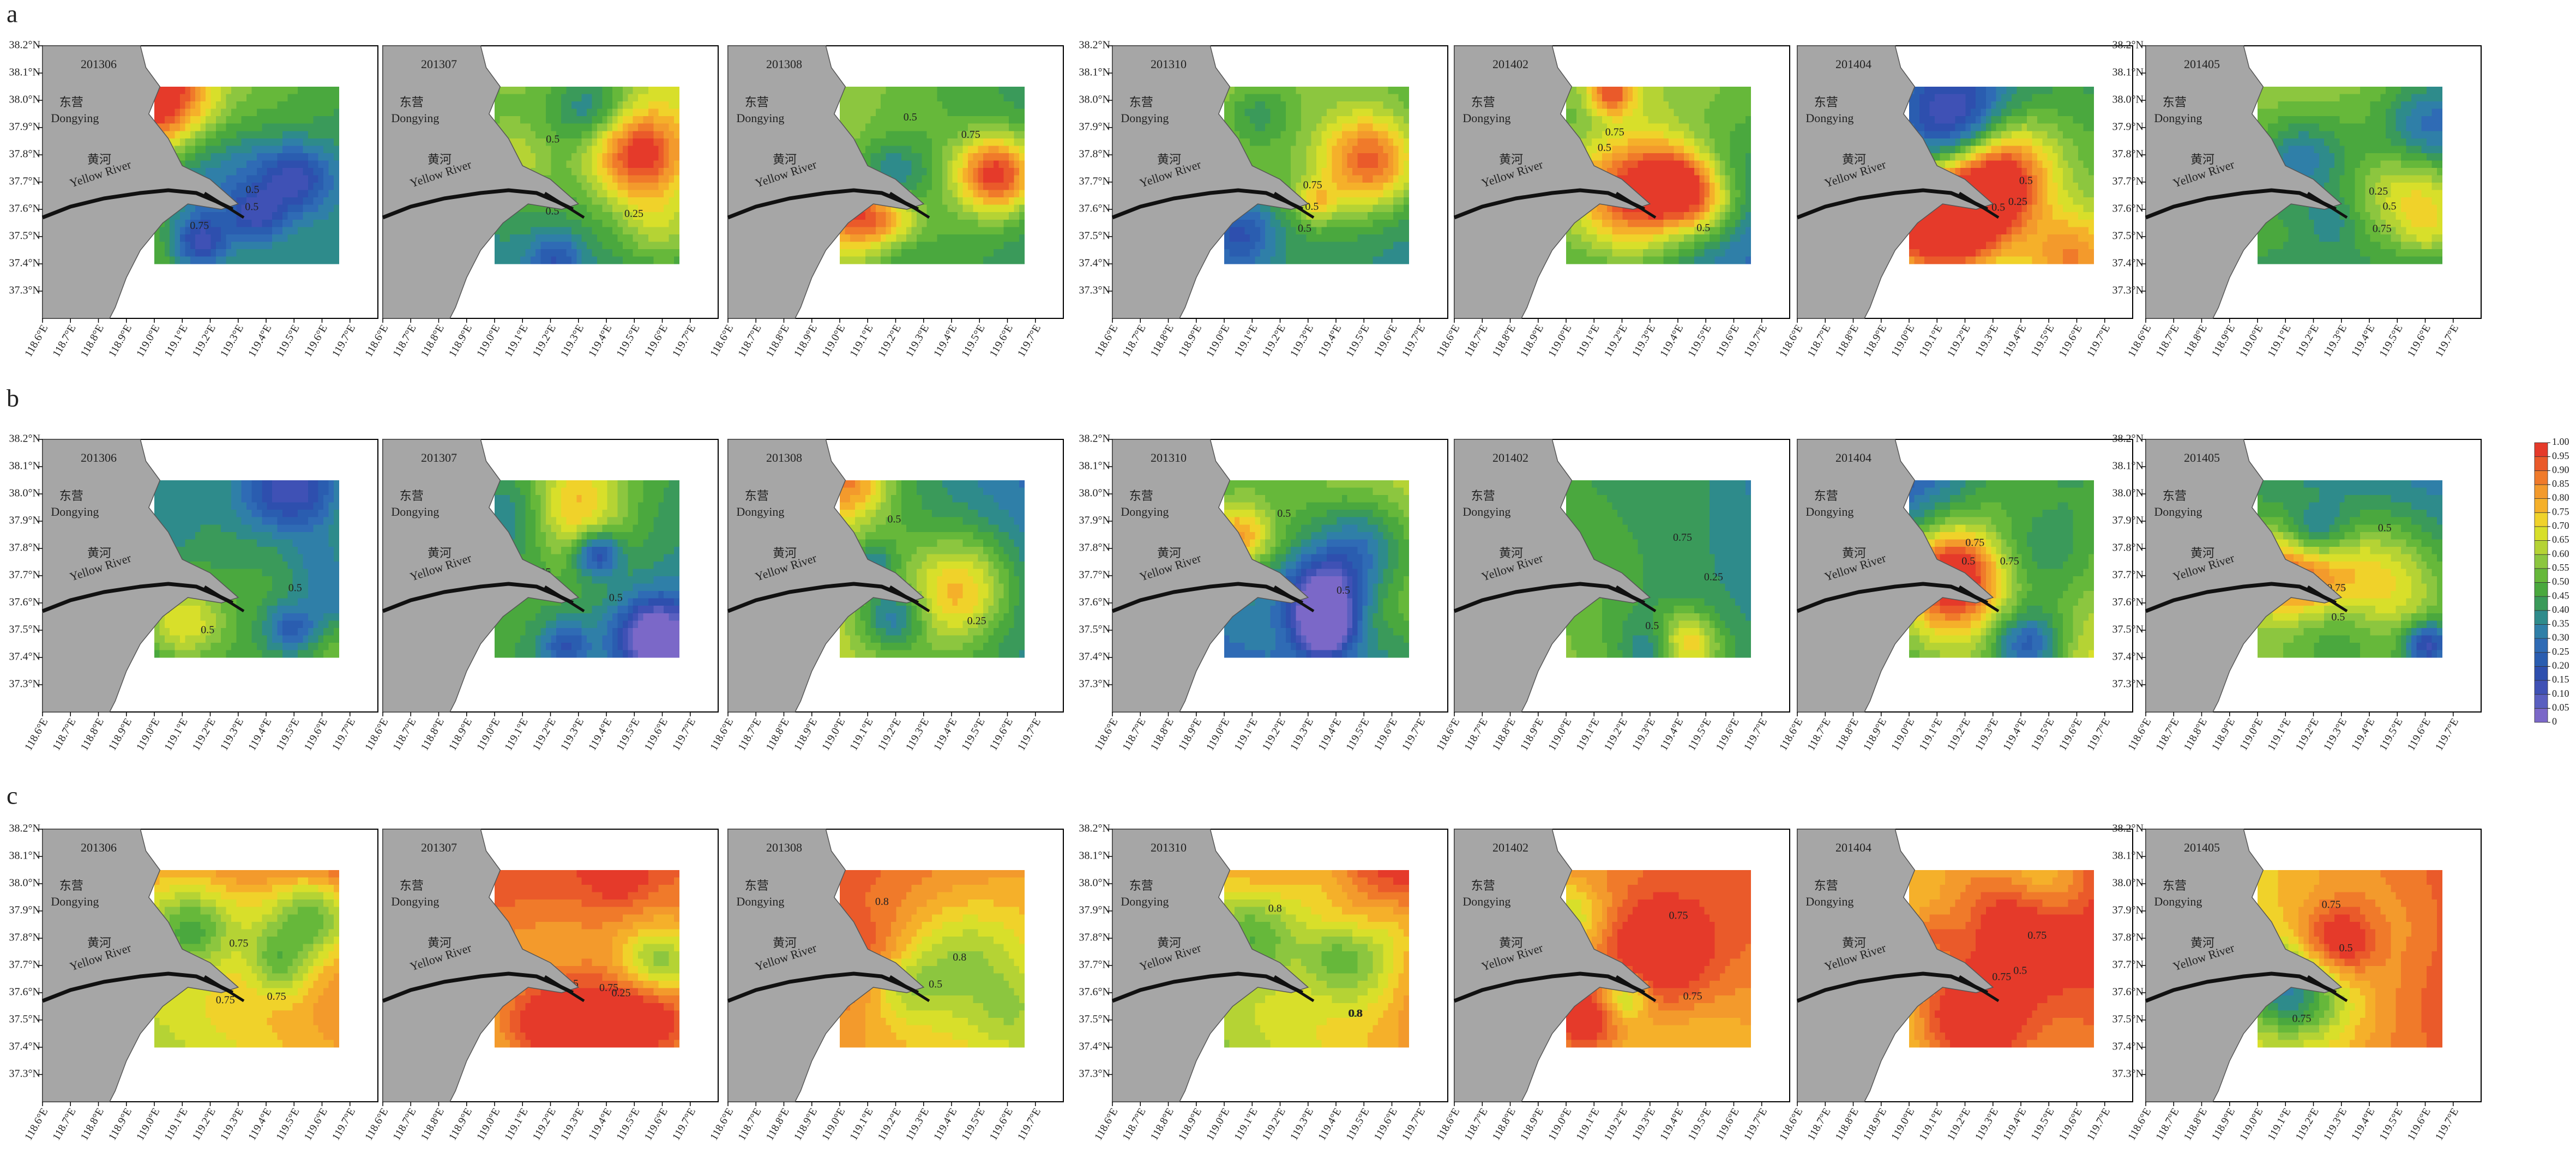  I want to click on lat-tick-label: 38.1°N, so click(1094, 73).